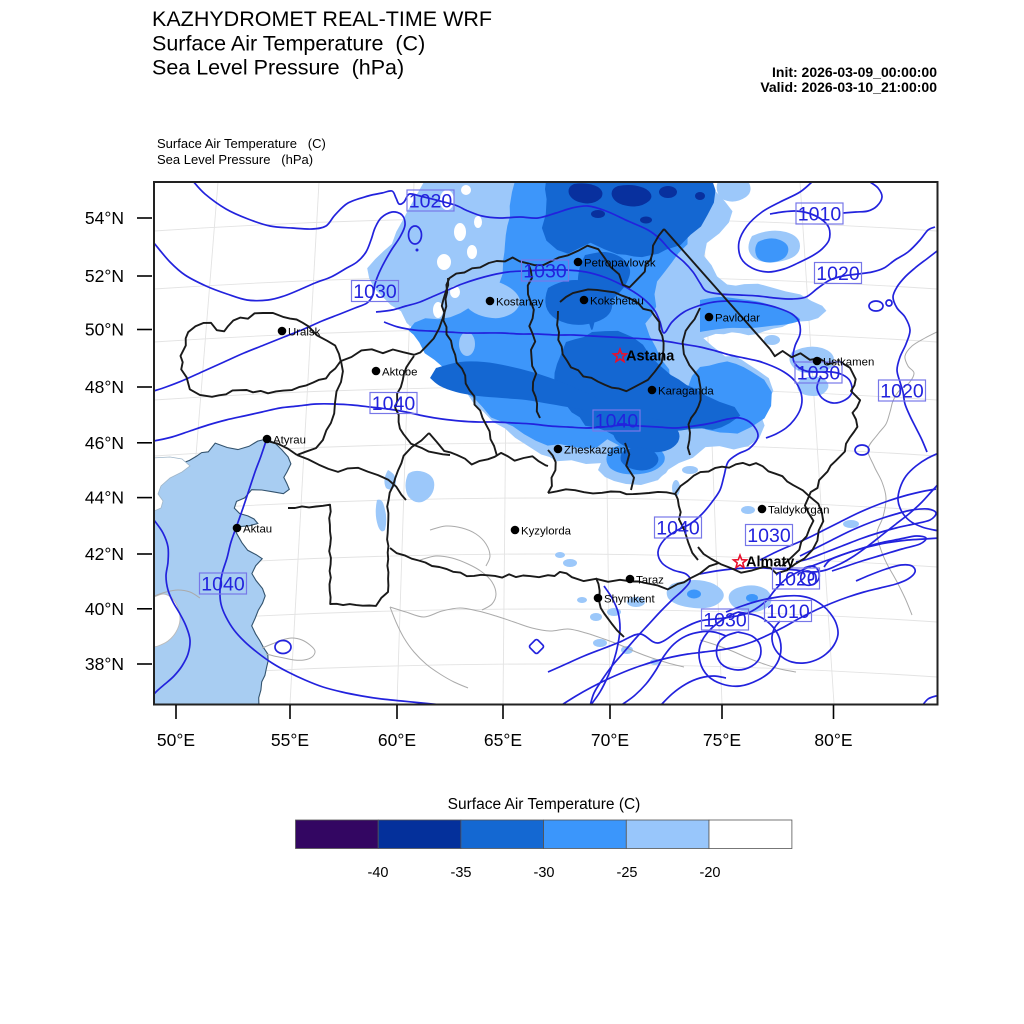  I want to click on svg-text: 70°E, so click(610, 740).